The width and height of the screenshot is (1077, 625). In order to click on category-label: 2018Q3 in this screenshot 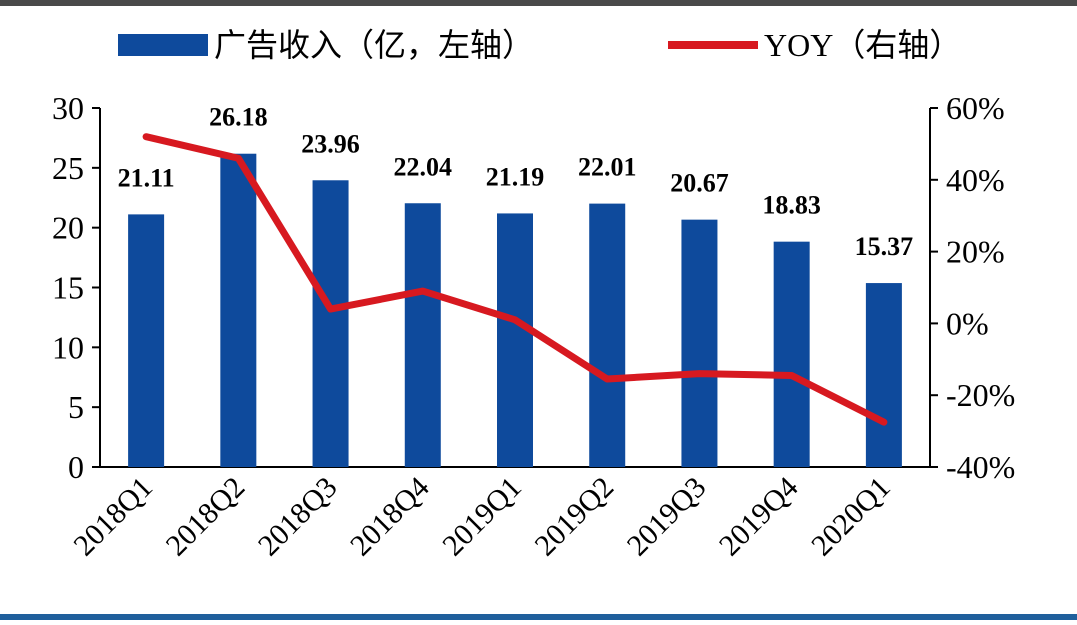, I will do `click(298, 517)`.